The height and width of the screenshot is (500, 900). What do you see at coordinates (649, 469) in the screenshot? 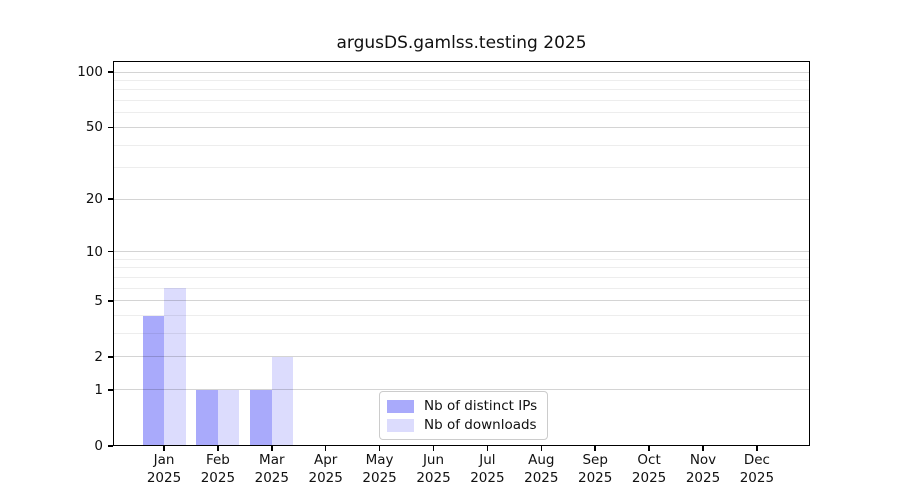
I see `x-tick-label: Oct 2025` at bounding box center [649, 469].